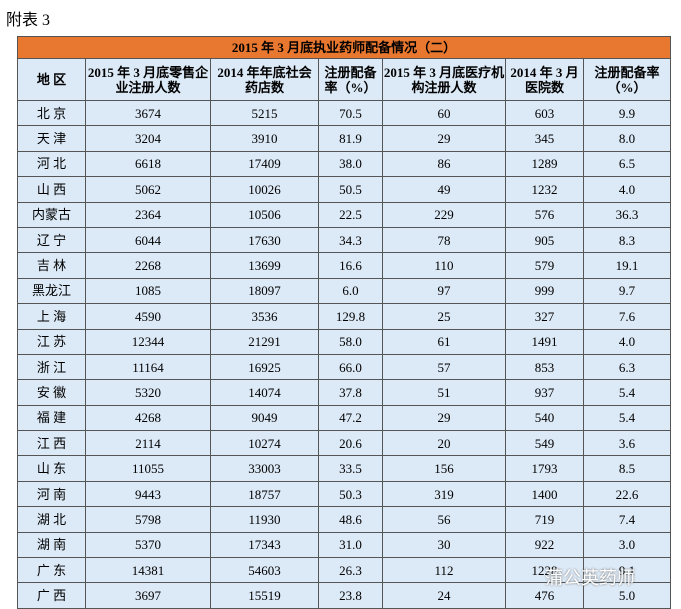 The height and width of the screenshot is (609, 681). What do you see at coordinates (51, 443) in the screenshot?
I see `region-cell: 江 西` at bounding box center [51, 443].